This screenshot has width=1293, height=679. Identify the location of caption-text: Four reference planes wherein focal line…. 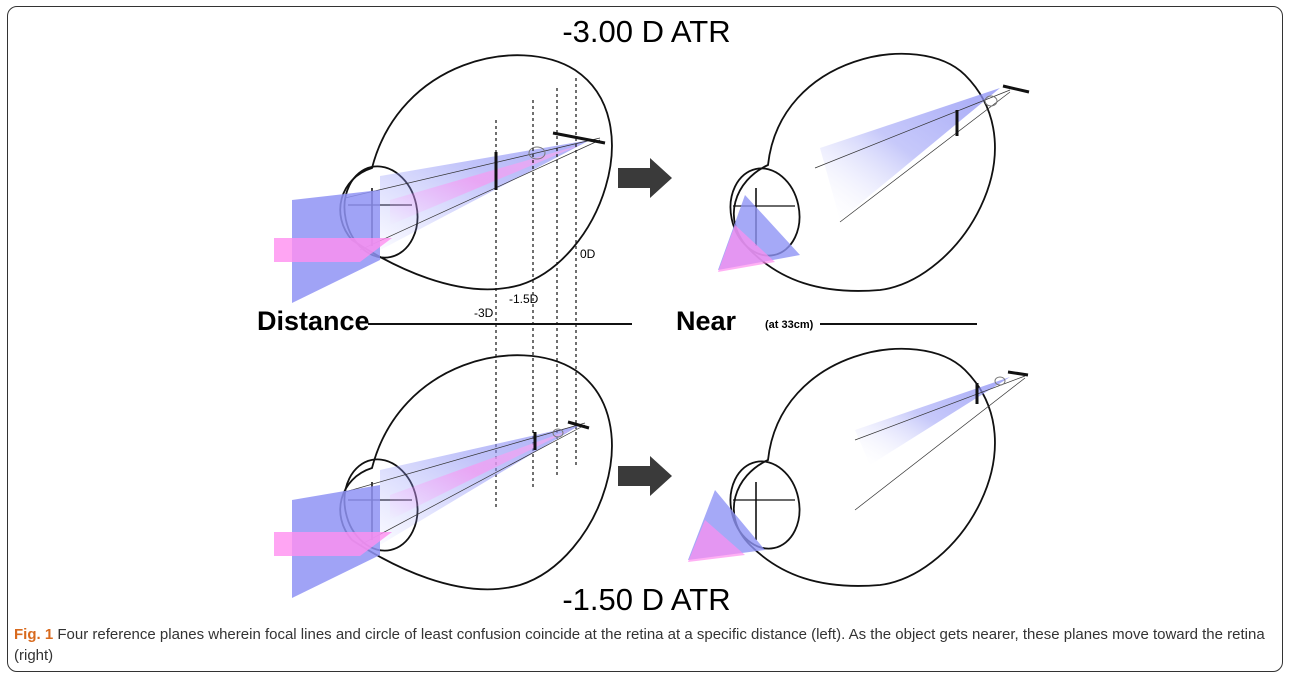
(639, 645).